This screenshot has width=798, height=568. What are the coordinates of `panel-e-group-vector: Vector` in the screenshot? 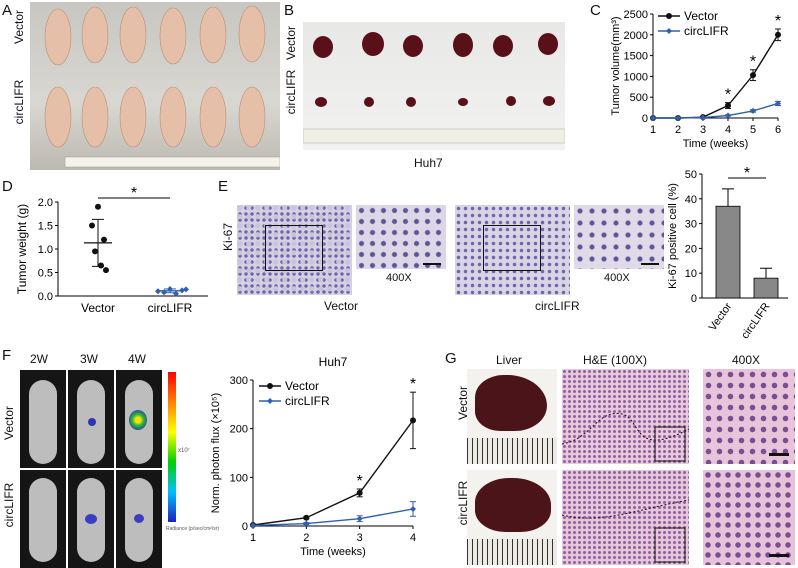 It's located at (341, 306).